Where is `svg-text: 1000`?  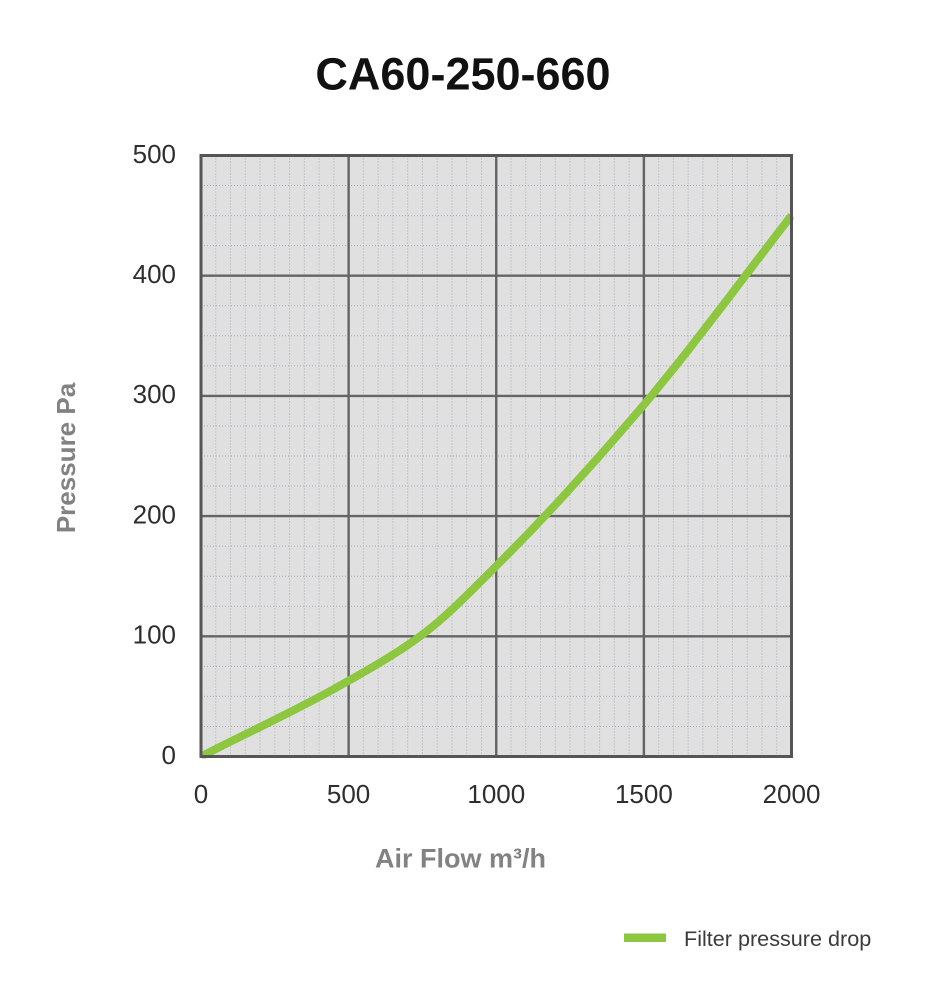 svg-text: 1000 is located at coordinates (496, 794).